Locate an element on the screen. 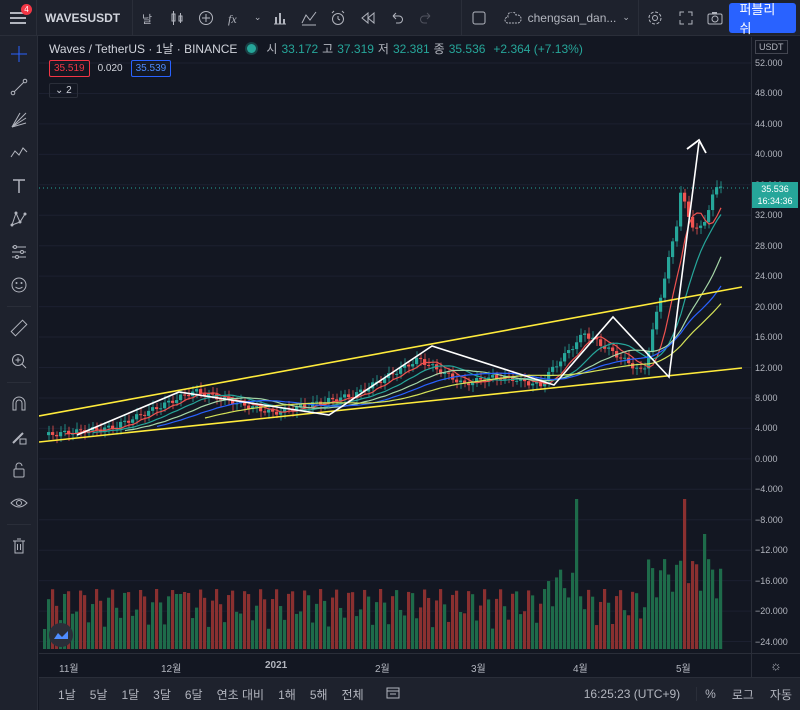 Image resolution: width=800 pixels, height=710 pixels. ma-line-long is located at coordinates (439, 356).